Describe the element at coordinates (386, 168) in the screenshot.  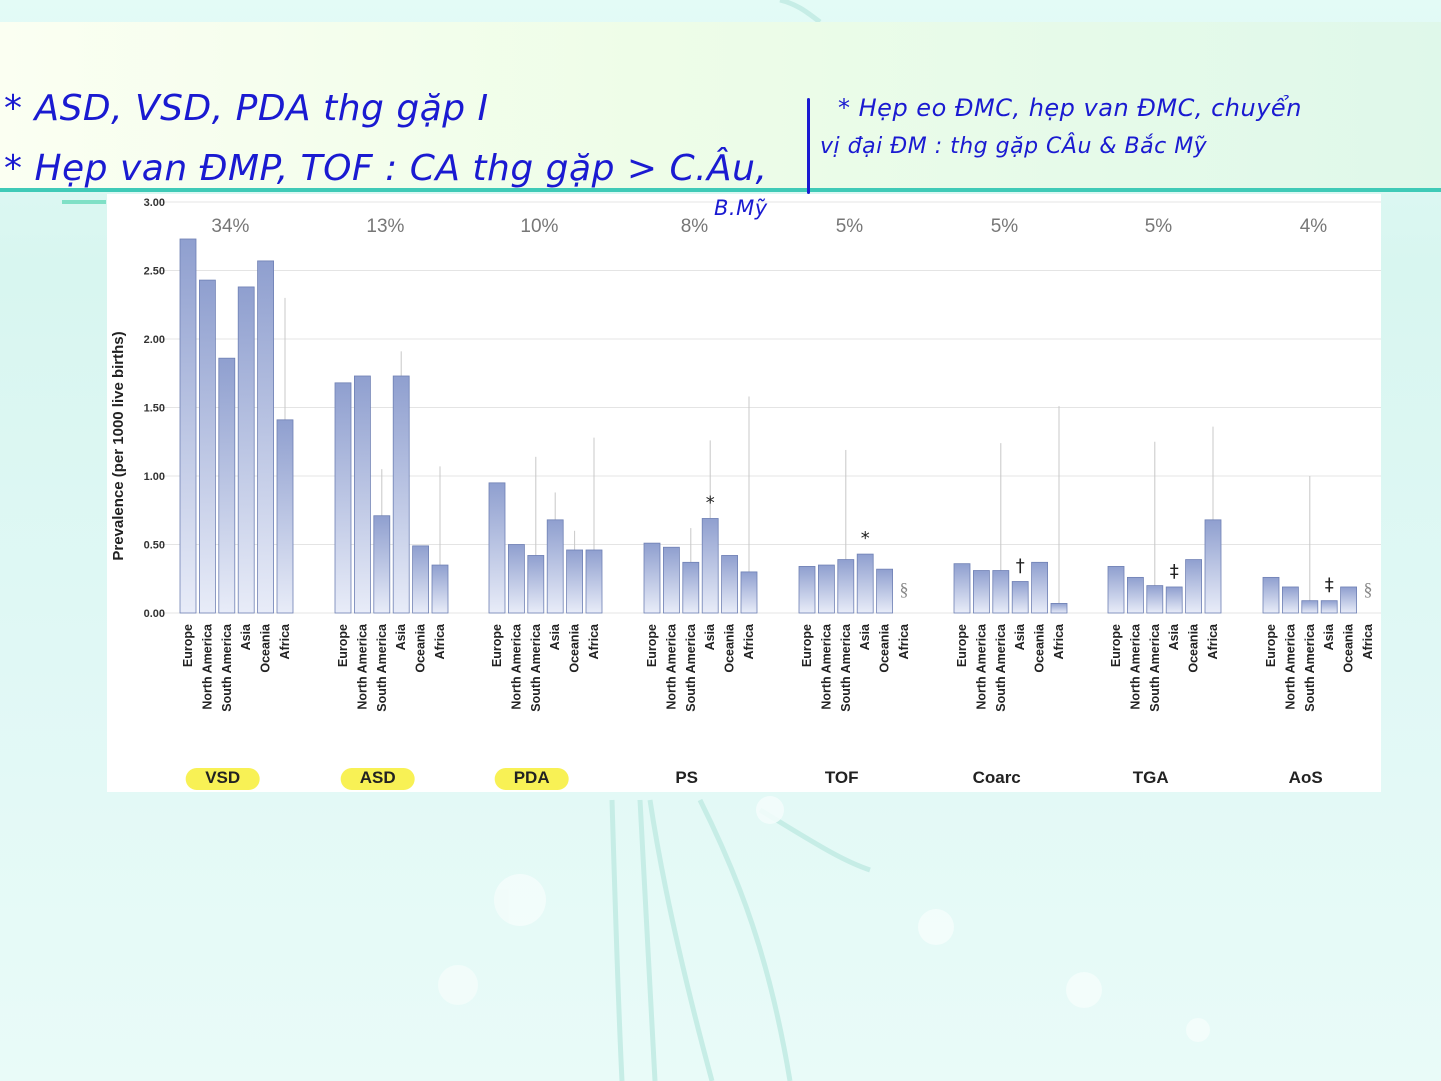
I see `handwritten-note-2: * Hẹp van ĐMP, TOF : CA thg gặp > C.Âu,` at that location.